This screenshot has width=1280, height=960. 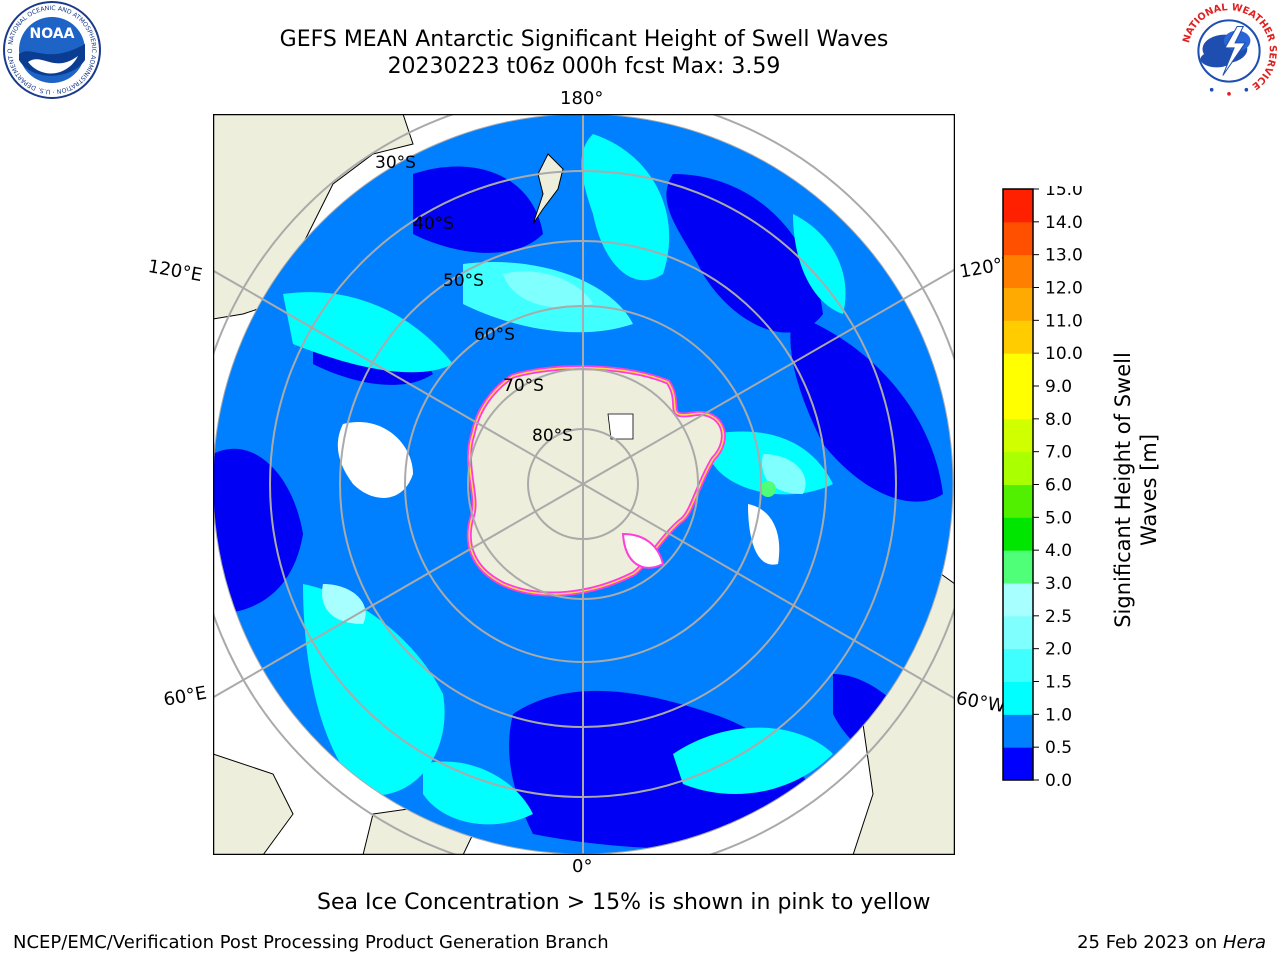 What do you see at coordinates (1064, 289) in the screenshot?
I see `colorbar-tick-label: 12.0` at bounding box center [1064, 289].